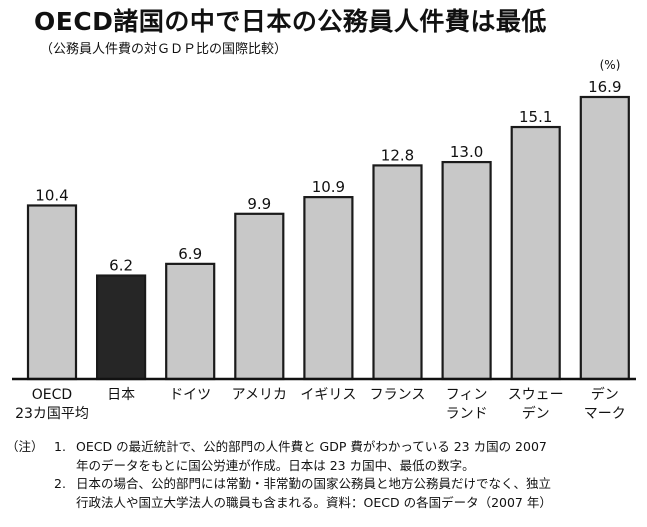 This screenshot has width=647, height=527. What do you see at coordinates (190, 395) in the screenshot?
I see `category-label: ドイツ` at bounding box center [190, 395].